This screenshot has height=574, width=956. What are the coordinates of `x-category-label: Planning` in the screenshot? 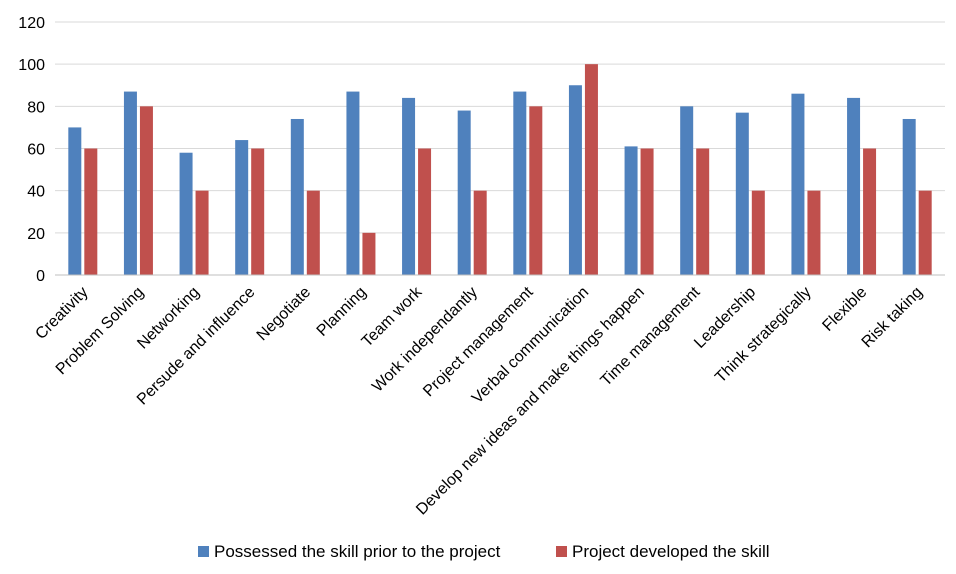 It's located at (342, 312).